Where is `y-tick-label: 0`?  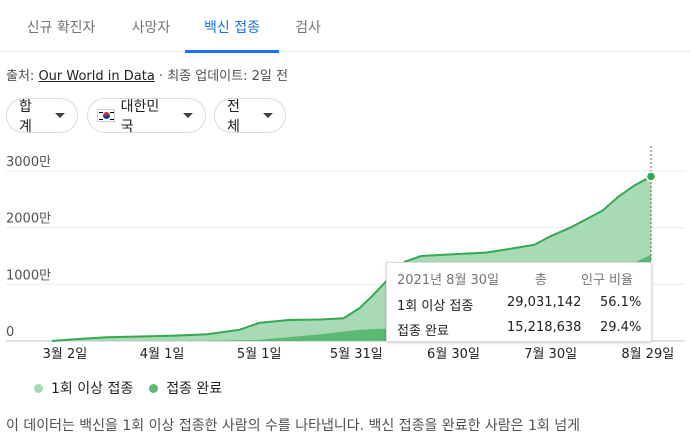 y-tick-label: 0 is located at coordinates (10, 332).